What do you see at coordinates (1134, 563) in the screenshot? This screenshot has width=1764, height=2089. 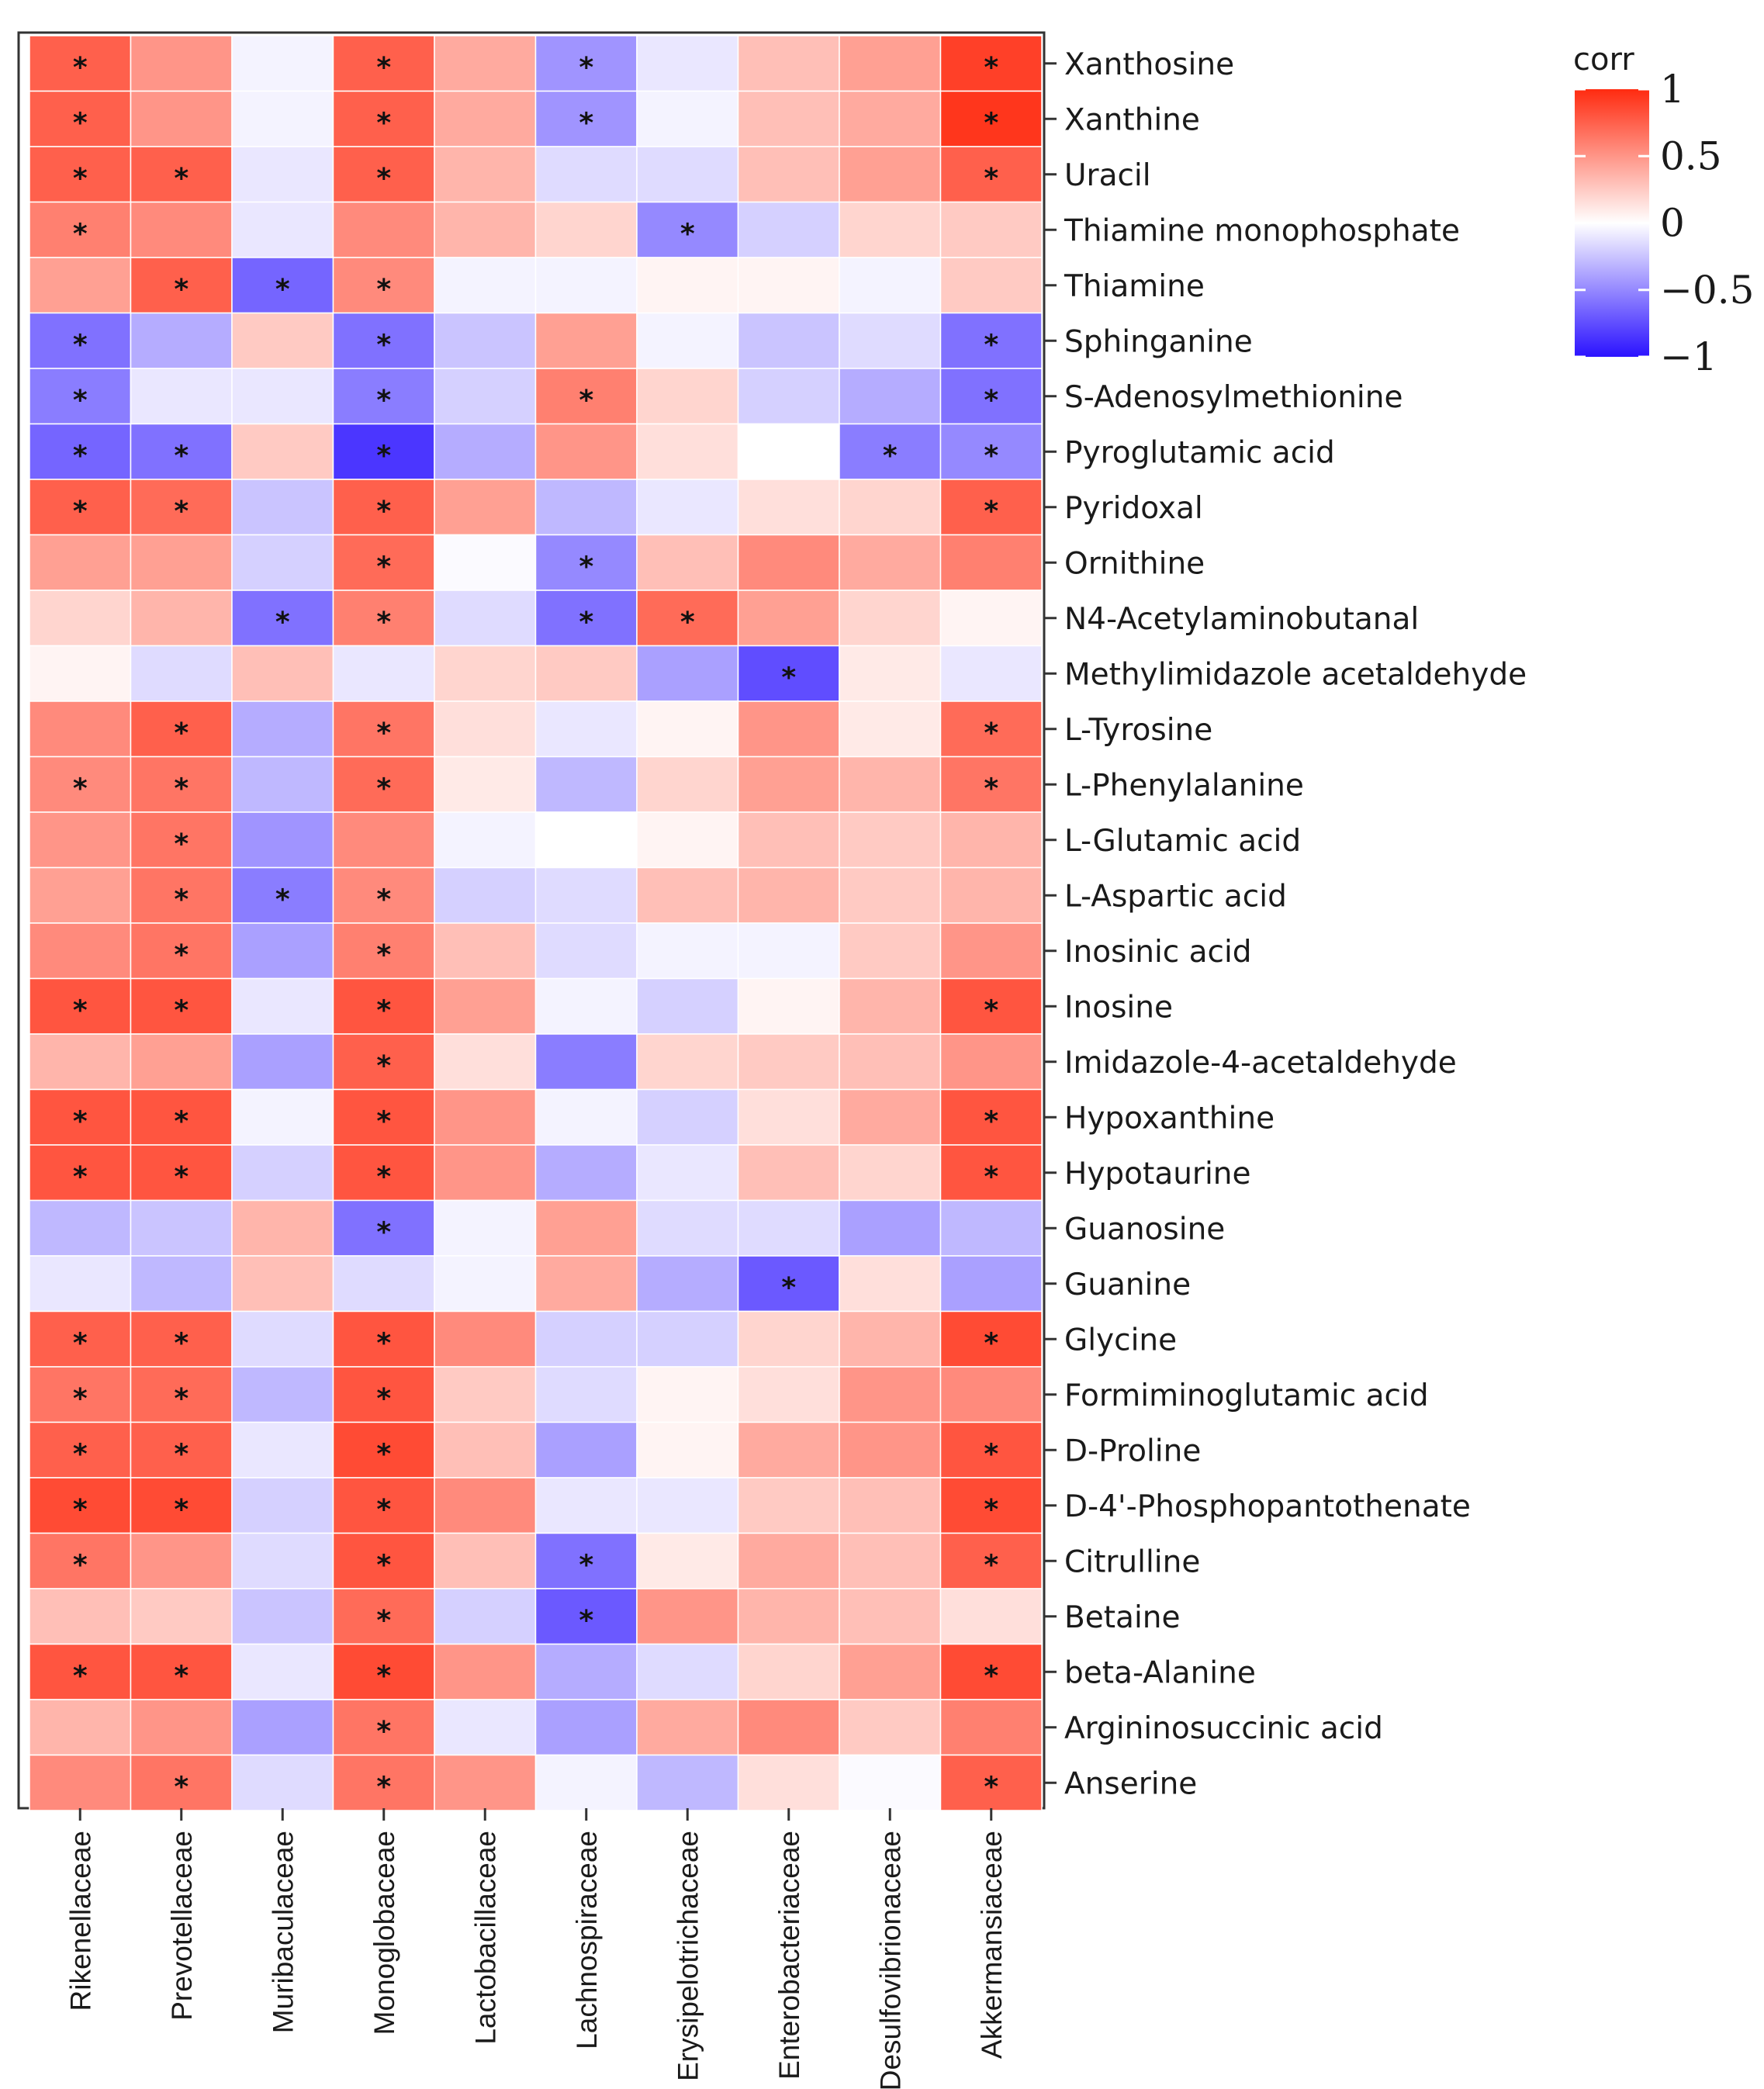 I see `row-label: Ornithine` at bounding box center [1134, 563].